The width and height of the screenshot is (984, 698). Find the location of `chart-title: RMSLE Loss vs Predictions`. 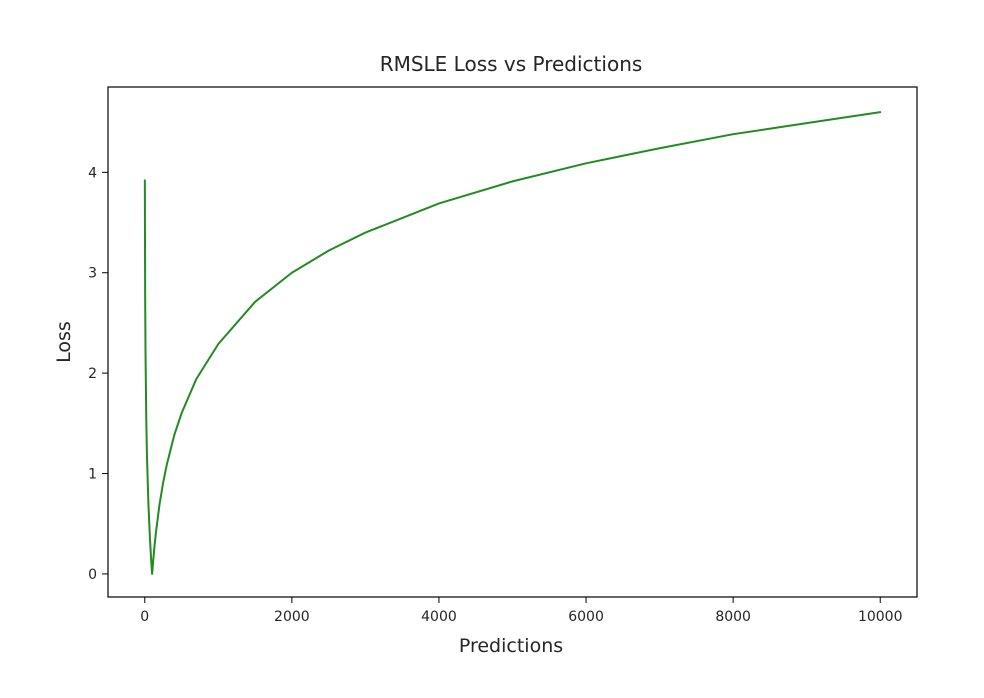

chart-title: RMSLE Loss vs Predictions is located at coordinates (511, 64).